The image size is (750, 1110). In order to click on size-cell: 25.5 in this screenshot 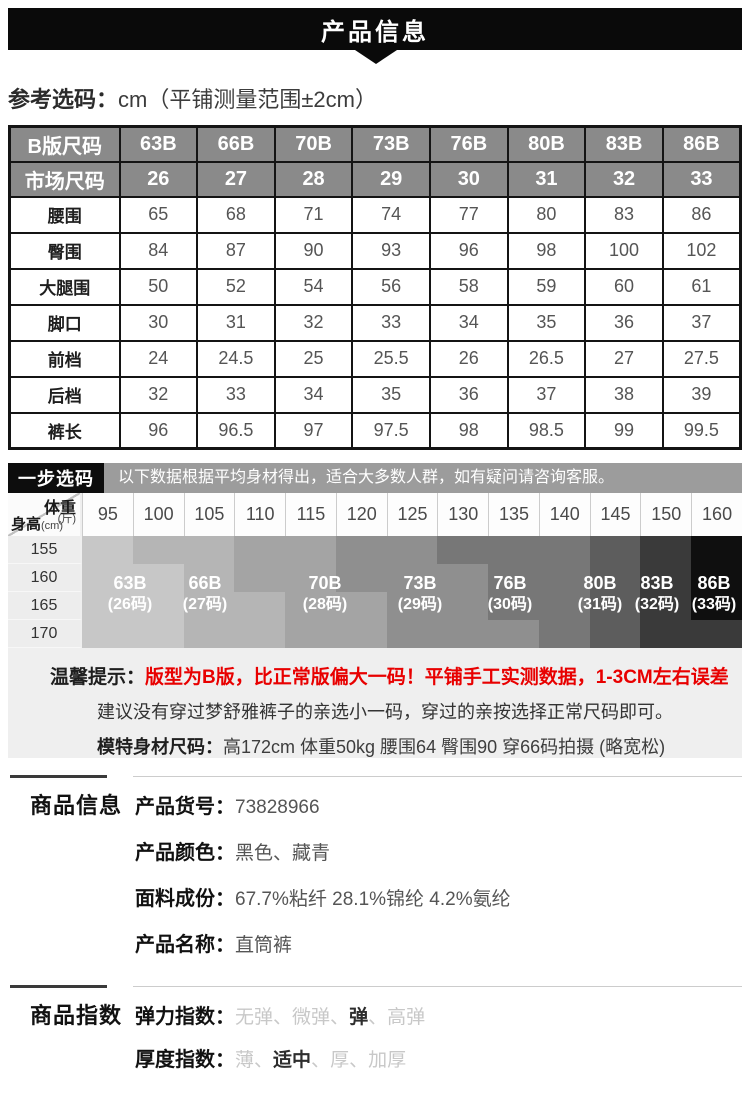, I will do `click(391, 358)`.